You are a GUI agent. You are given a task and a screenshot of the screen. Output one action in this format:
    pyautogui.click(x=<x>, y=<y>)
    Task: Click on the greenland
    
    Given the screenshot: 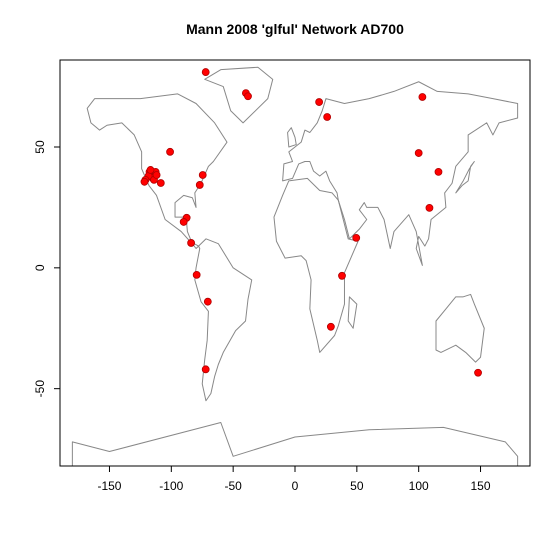 What is the action you would take?
    pyautogui.click(x=239, y=95)
    